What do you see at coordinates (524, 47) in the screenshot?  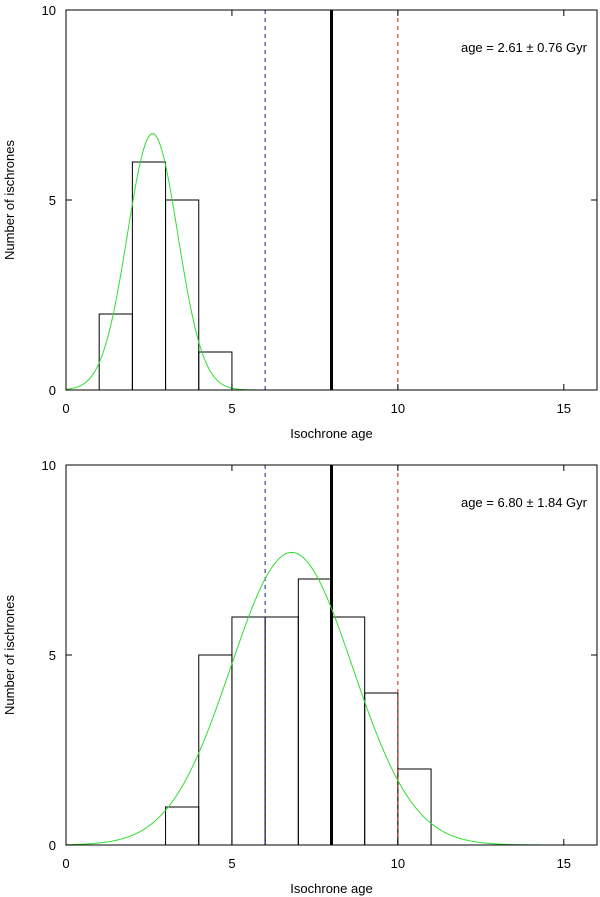 I see `age-annotation: age = 2.61 ± 0.76 Gyr` at bounding box center [524, 47].